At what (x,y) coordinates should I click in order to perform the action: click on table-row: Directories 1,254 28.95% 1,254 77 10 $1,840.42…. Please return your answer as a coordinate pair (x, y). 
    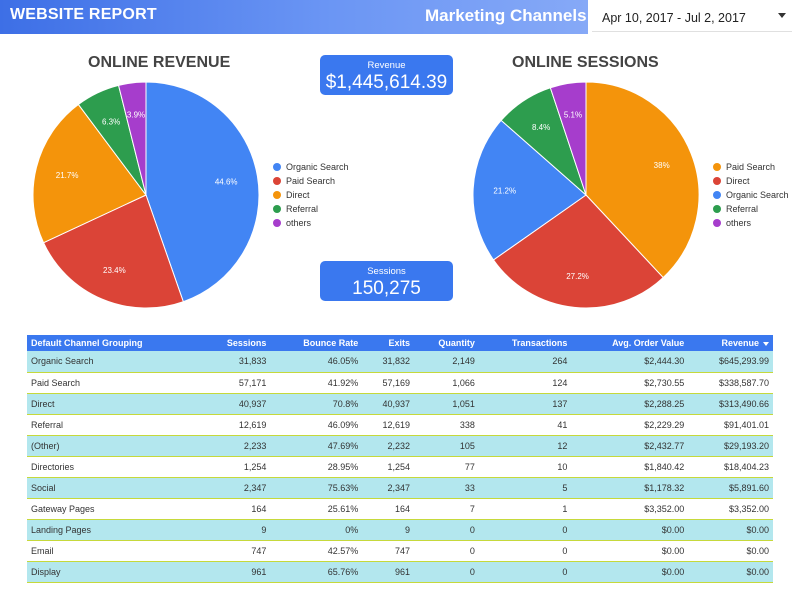
    Looking at the image, I should click on (400, 467).